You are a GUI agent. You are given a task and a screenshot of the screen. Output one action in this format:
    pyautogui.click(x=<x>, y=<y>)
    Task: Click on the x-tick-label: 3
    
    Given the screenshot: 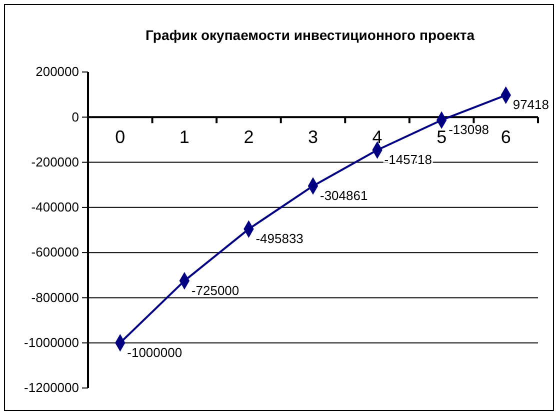 What is the action you would take?
    pyautogui.click(x=313, y=137)
    